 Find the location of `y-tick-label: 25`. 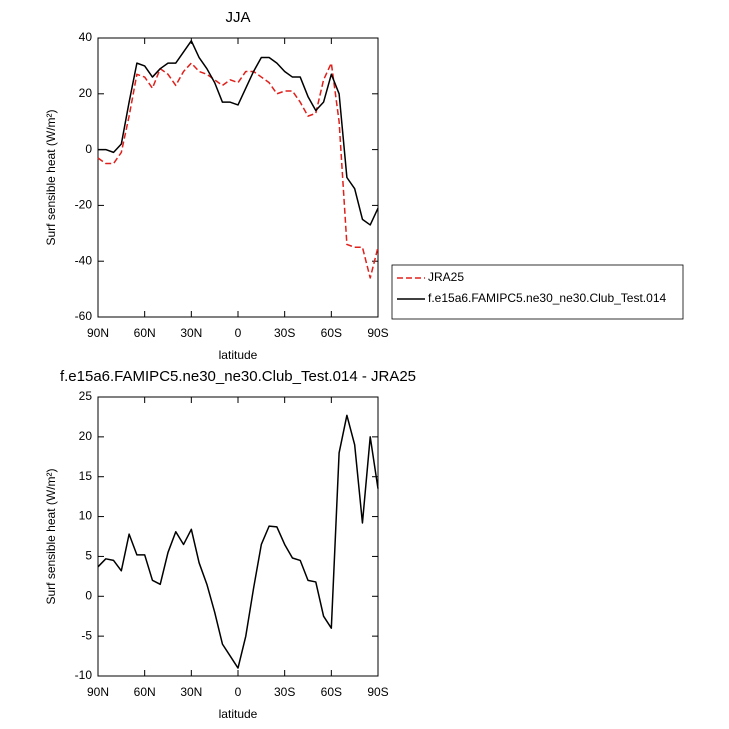

y-tick-label: 25 is located at coordinates (86, 396).